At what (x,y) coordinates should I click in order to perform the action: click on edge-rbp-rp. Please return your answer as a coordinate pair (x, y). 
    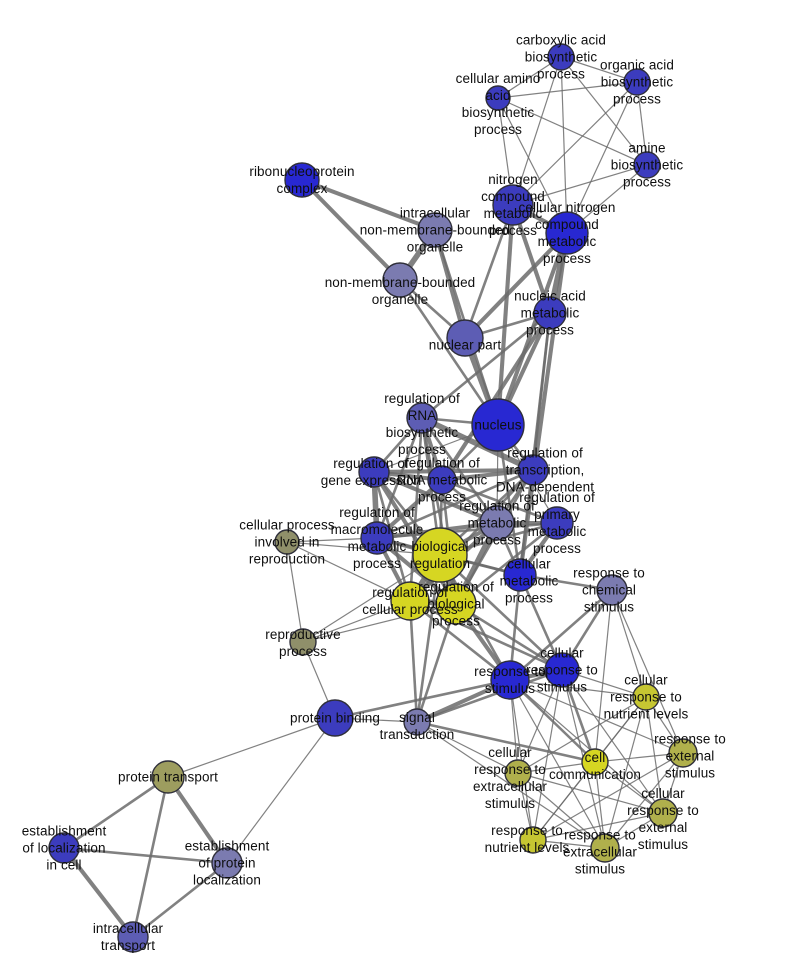
    Looking at the image, I should click on (379, 623).